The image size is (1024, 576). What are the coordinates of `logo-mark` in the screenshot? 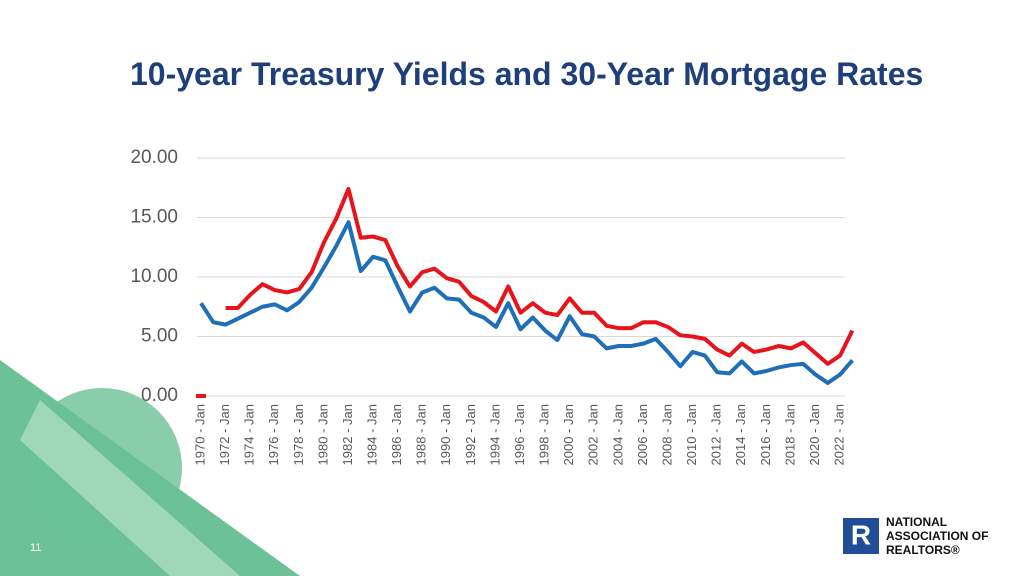 It's located at (861, 536).